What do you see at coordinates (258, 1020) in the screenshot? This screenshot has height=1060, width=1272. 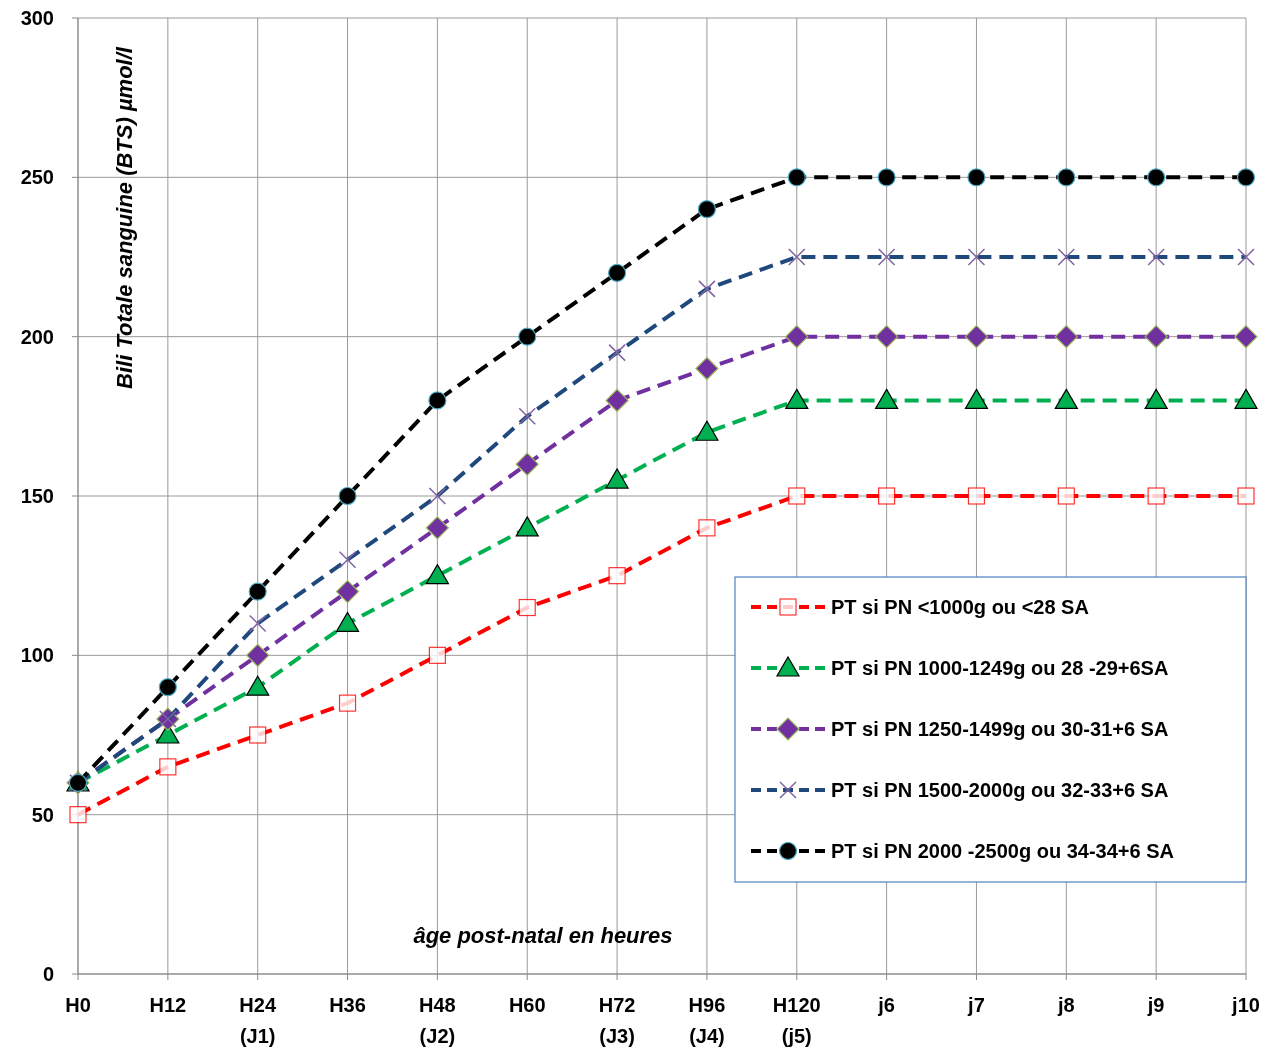 I see `x-tick-label: H24 (J1)` at bounding box center [258, 1020].